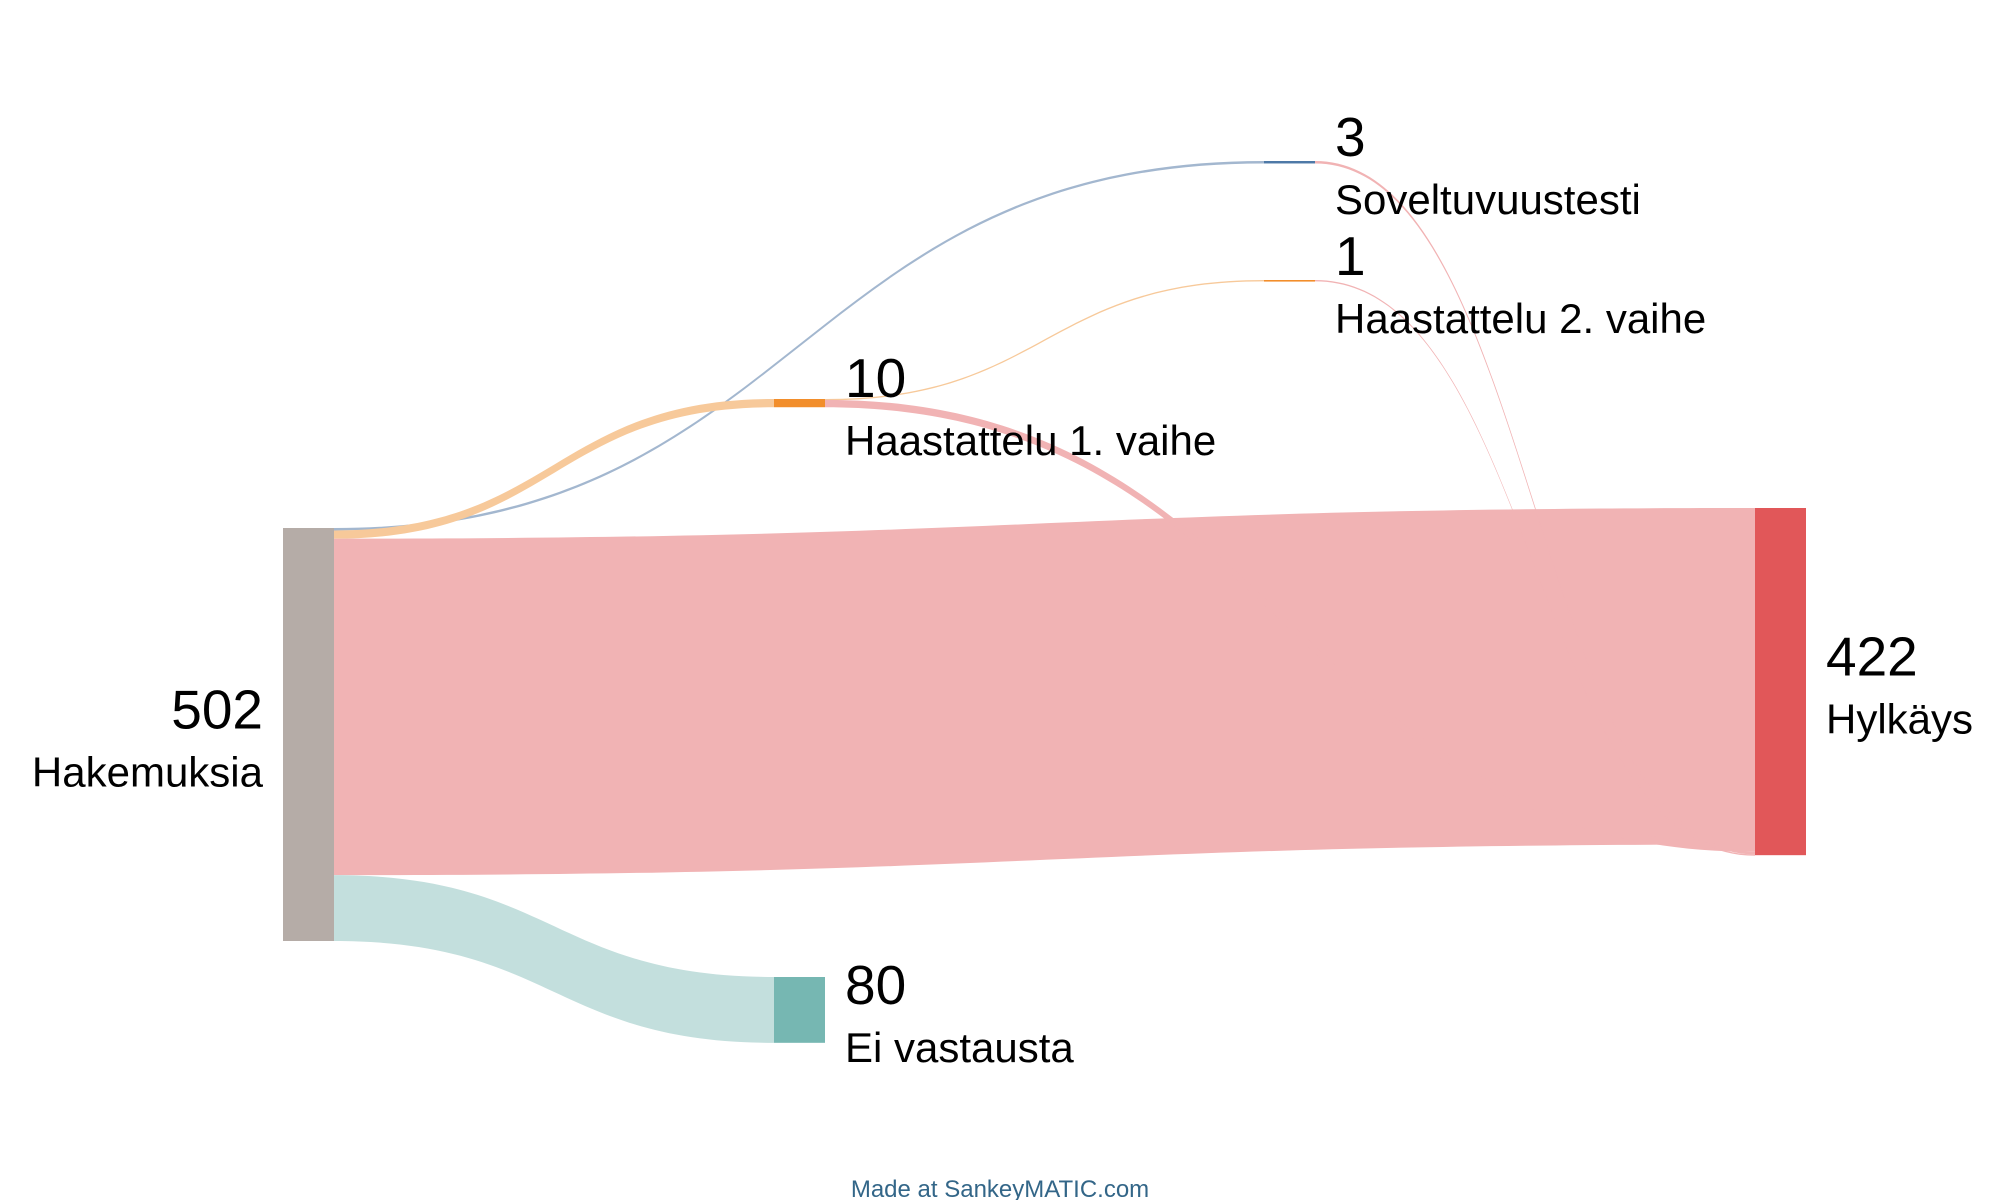 The height and width of the screenshot is (1200, 2000). What do you see at coordinates (1535, 568) in the screenshot?
I see `link-haastattelu2-to-hylkays` at bounding box center [1535, 568].